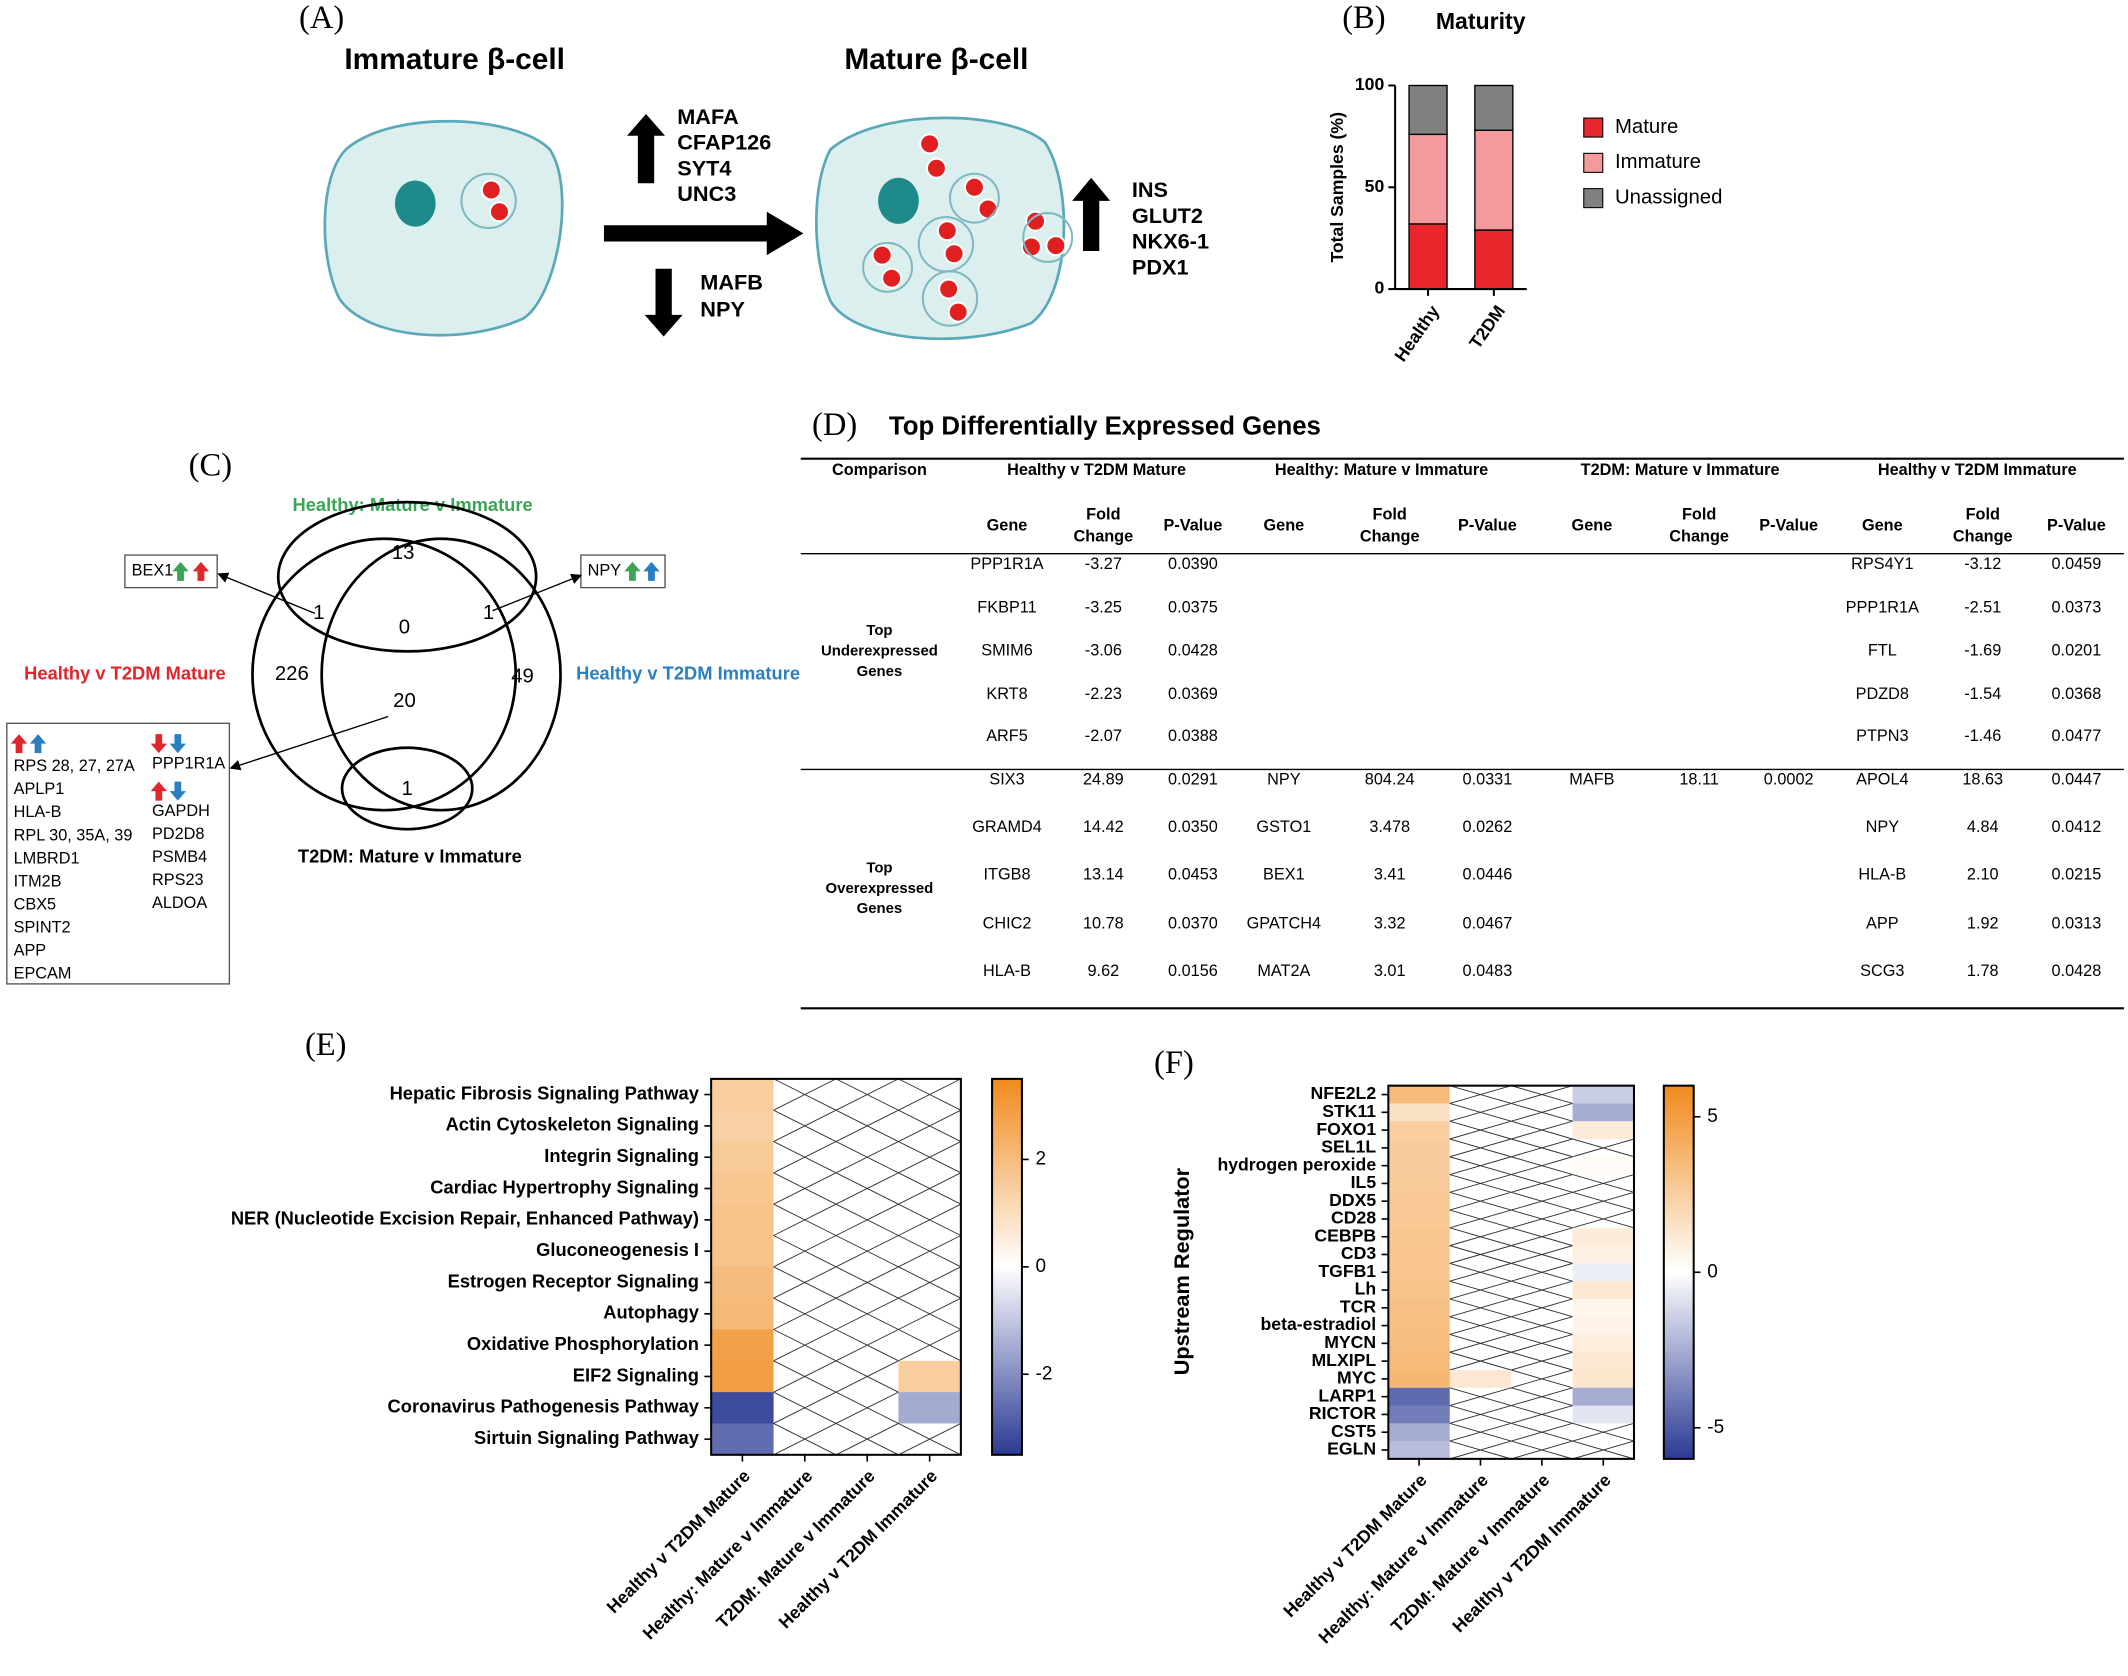 This screenshot has width=2128, height=1676. Describe the element at coordinates (1344, 1360) in the screenshot. I see `row-label: MLXIPL` at that location.